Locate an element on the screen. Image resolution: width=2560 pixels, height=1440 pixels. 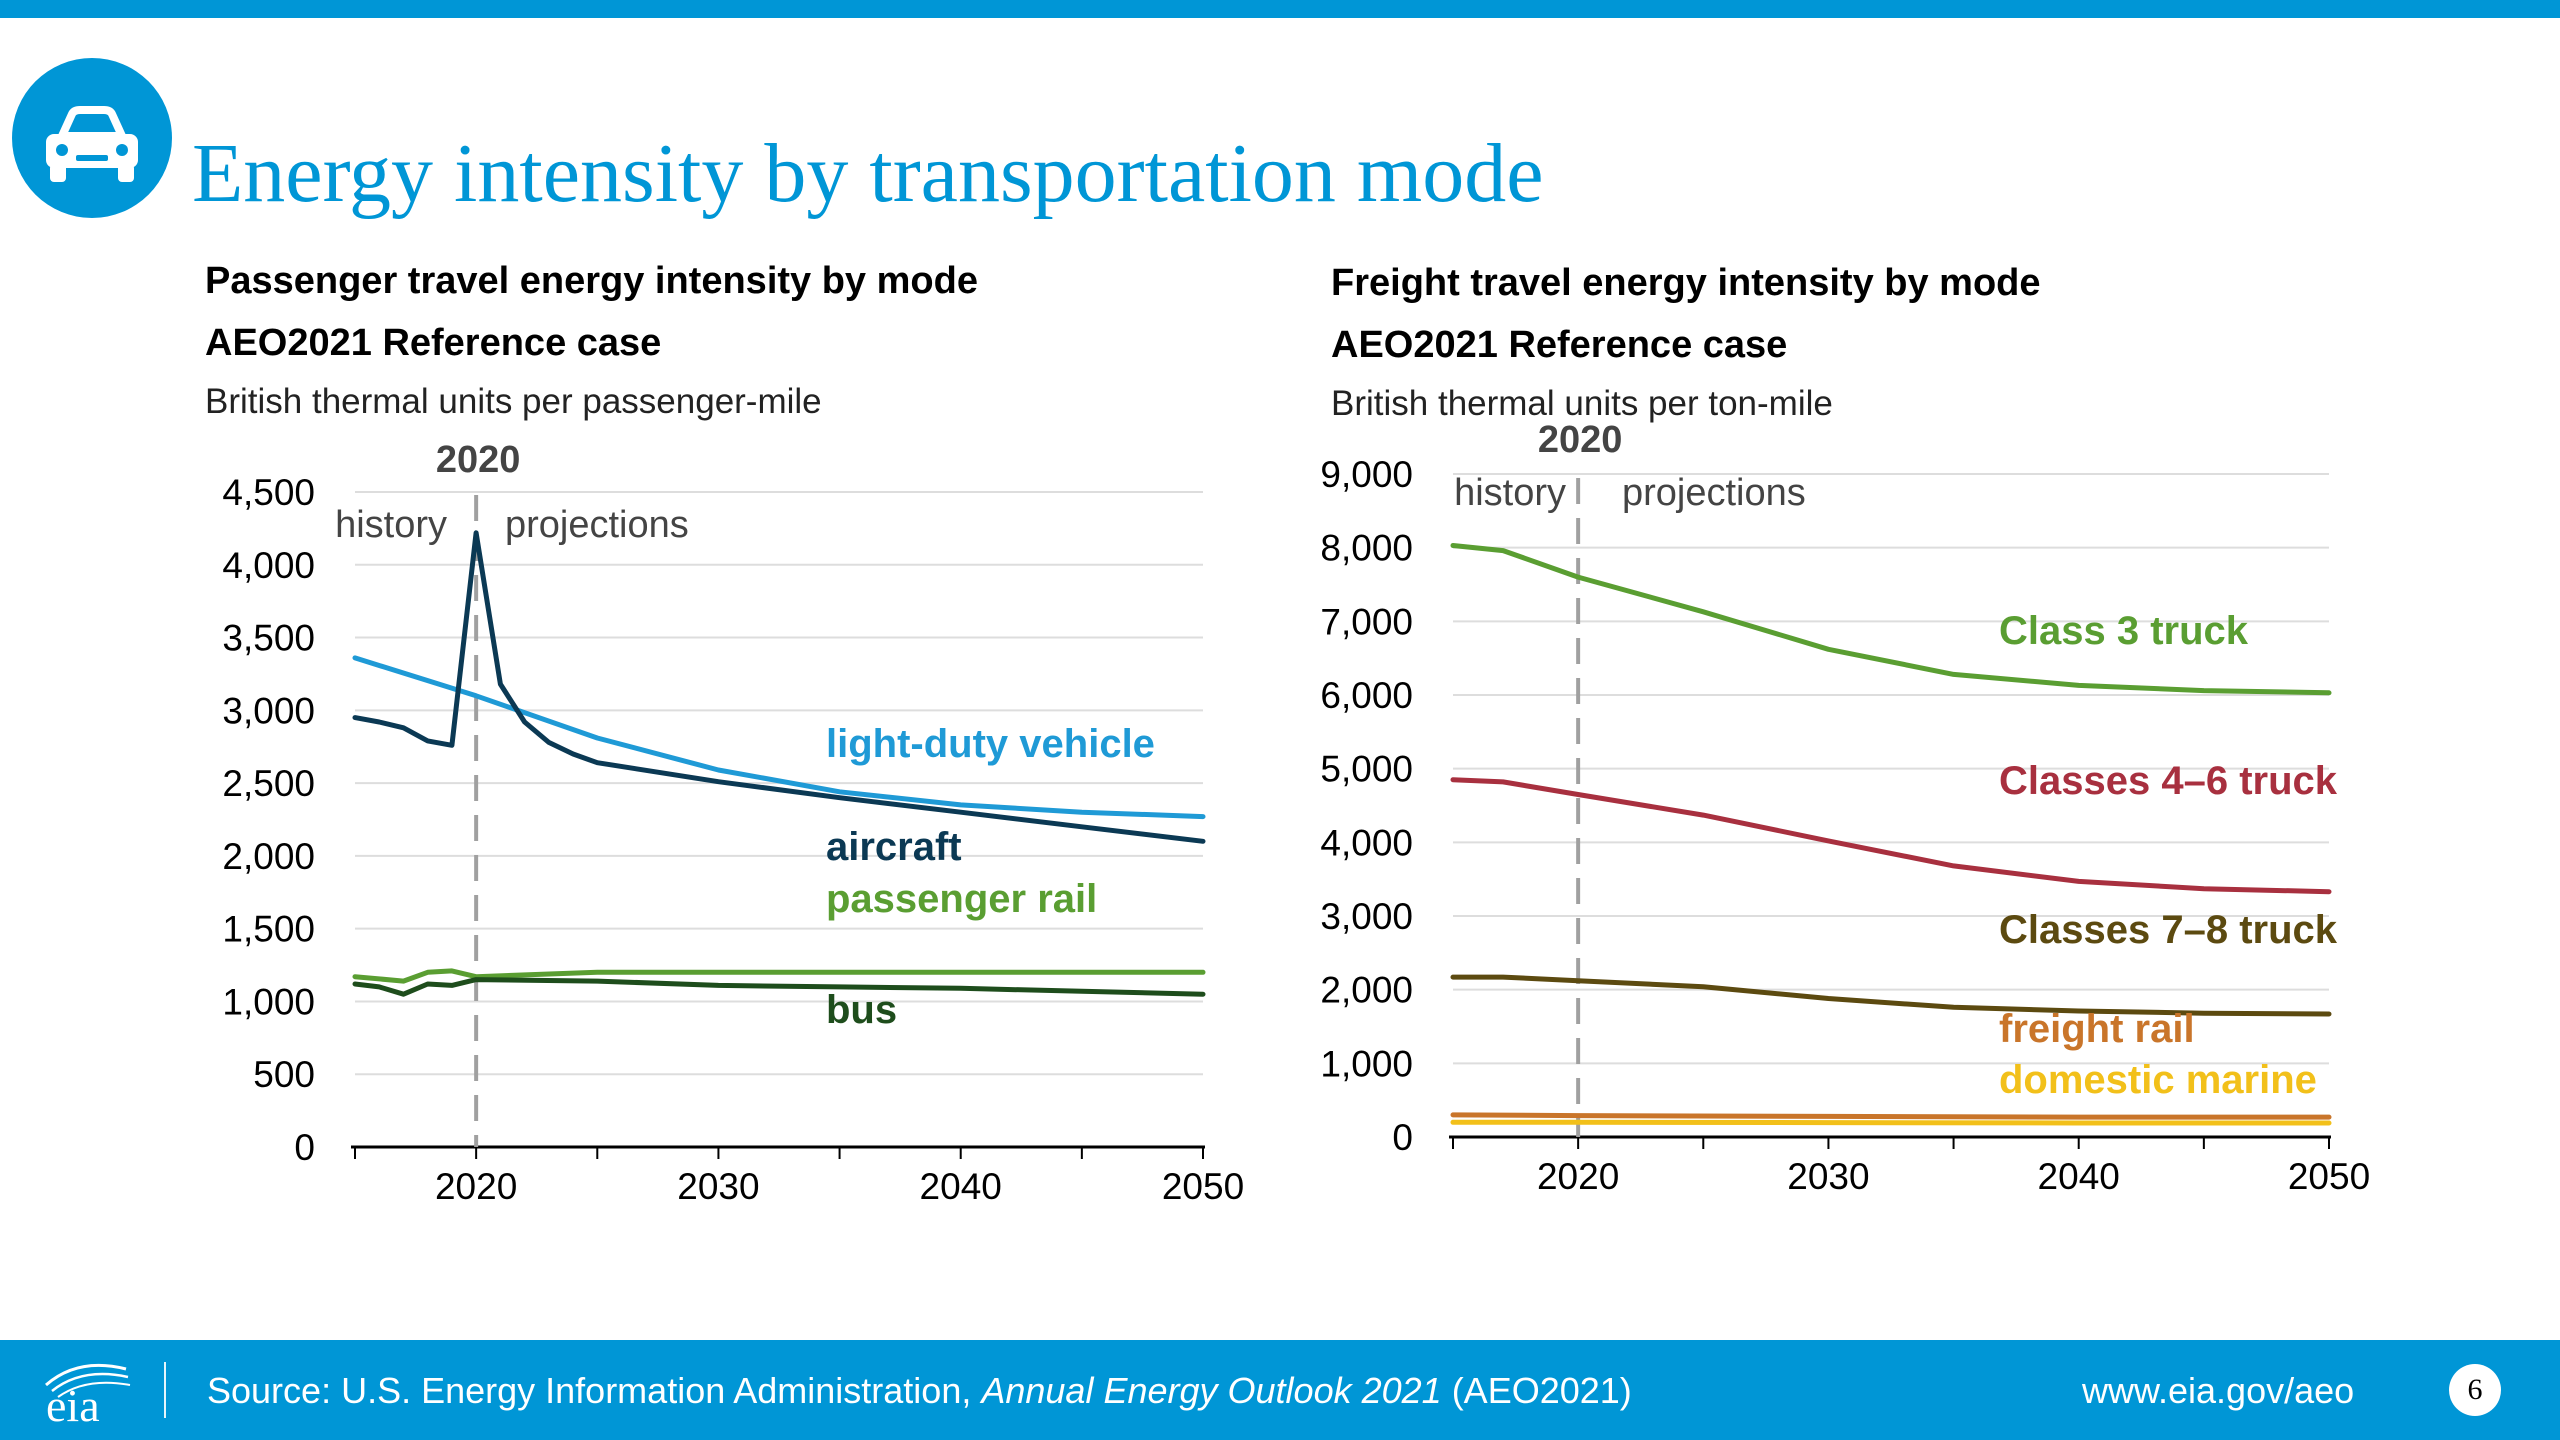
passenger-x-tick-label: 2030 is located at coordinates (718, 1186).